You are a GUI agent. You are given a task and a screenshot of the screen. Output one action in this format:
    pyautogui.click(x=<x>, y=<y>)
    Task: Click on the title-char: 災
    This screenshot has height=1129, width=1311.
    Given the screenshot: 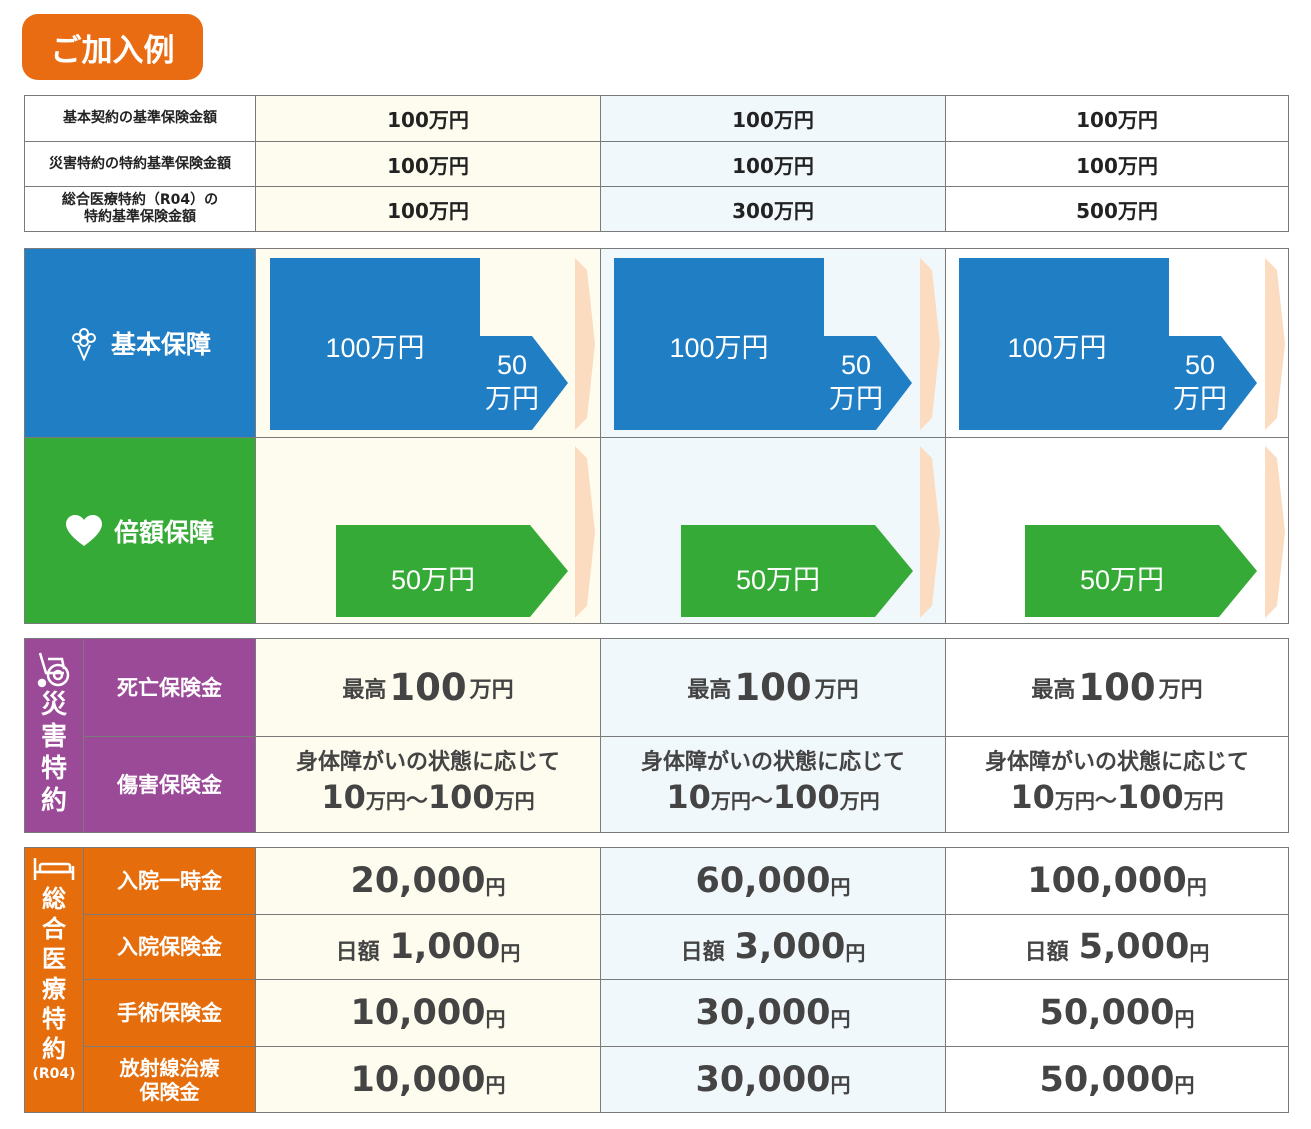 What is the action you would take?
    pyautogui.click(x=53, y=705)
    